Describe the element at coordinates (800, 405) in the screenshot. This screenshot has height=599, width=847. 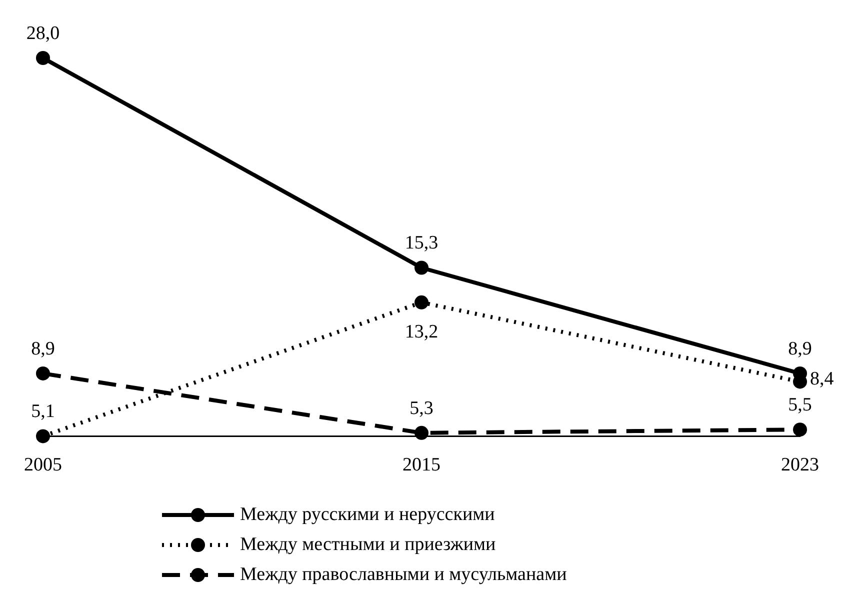
I see `data-label: 5,5` at that location.